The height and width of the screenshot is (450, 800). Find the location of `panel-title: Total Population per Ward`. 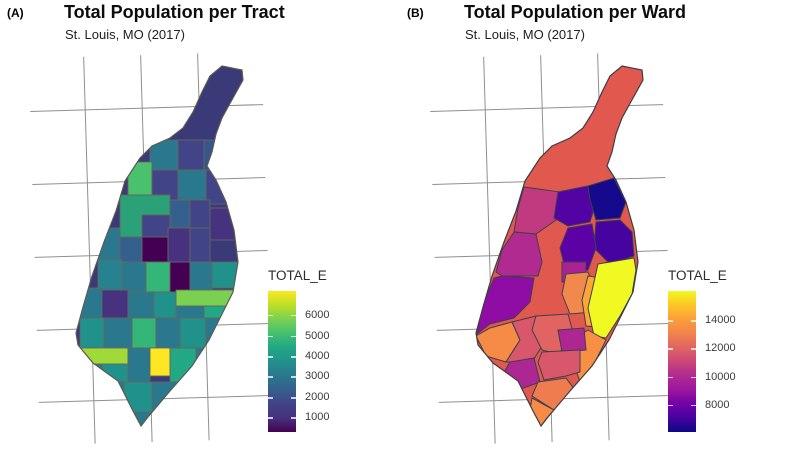

panel-title: Total Population per Ward is located at coordinates (575, 12).